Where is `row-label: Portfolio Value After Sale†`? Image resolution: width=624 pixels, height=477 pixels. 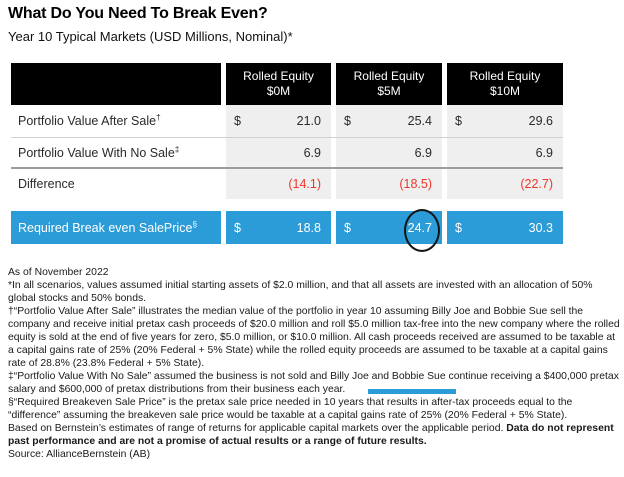
row-label: Portfolio Value After Sale† is located at coordinates (116, 121).